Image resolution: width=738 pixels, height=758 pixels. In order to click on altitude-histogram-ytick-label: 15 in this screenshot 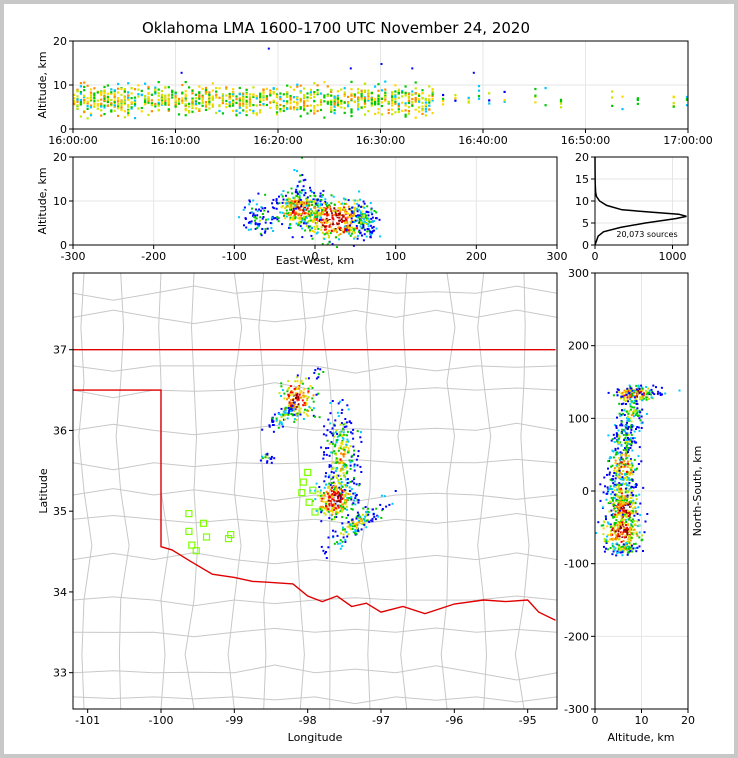, I will do `click(582, 179)`.